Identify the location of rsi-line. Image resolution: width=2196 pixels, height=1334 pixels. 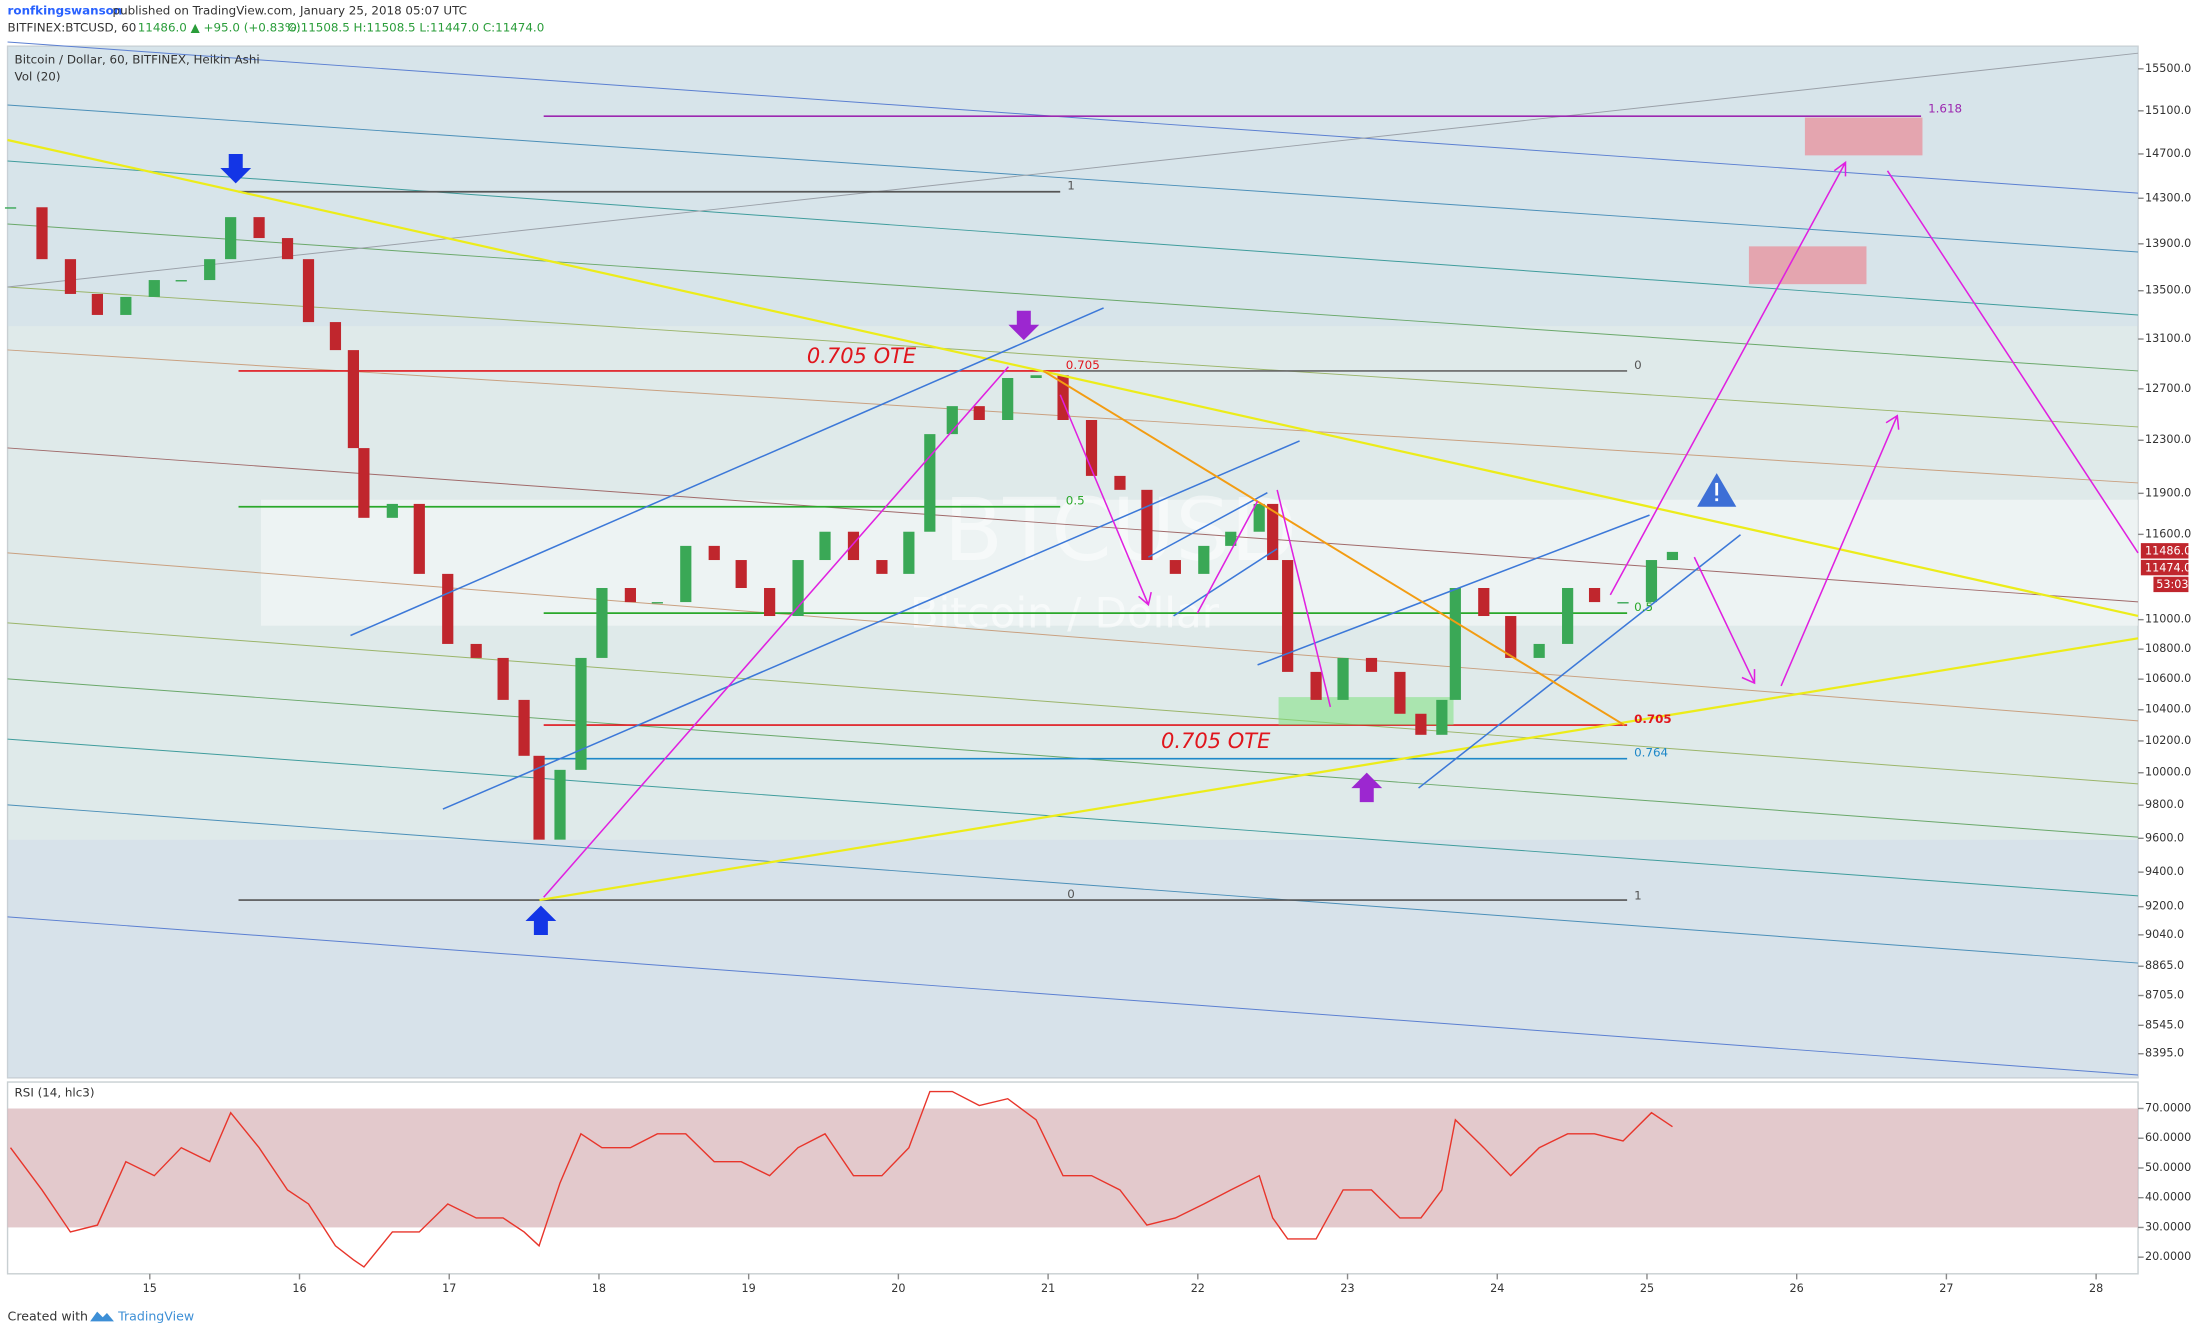
(841, 1179).